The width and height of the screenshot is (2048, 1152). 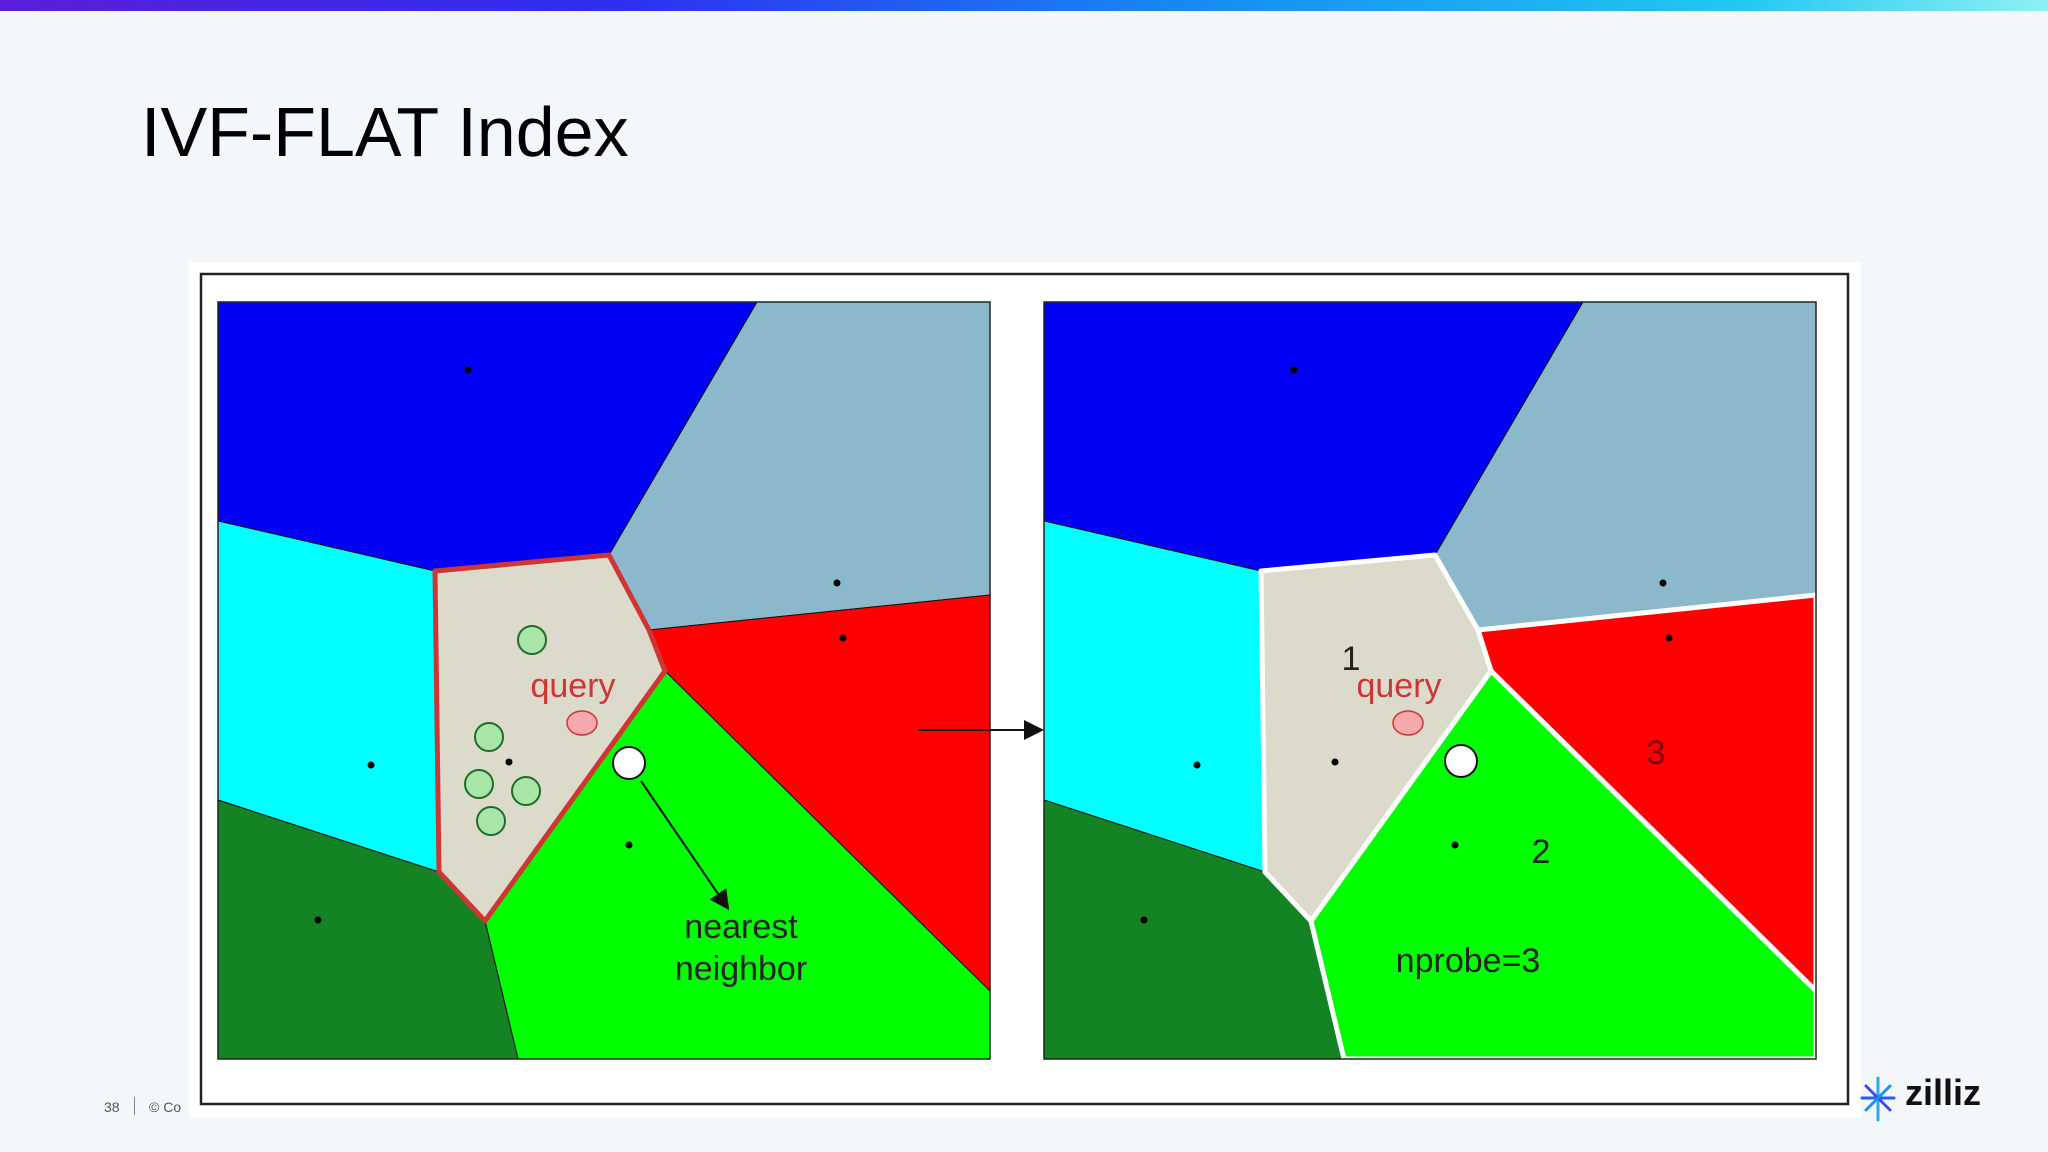 What do you see at coordinates (1468, 961) in the screenshot?
I see `nprobe-label: nprobe=3` at bounding box center [1468, 961].